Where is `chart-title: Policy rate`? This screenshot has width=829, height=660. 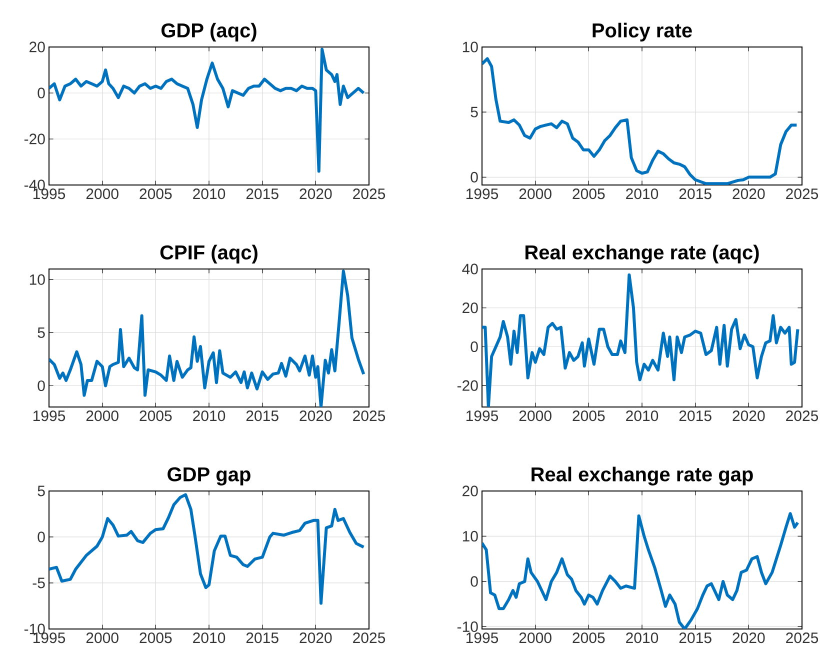 chart-title: Policy rate is located at coordinates (642, 32).